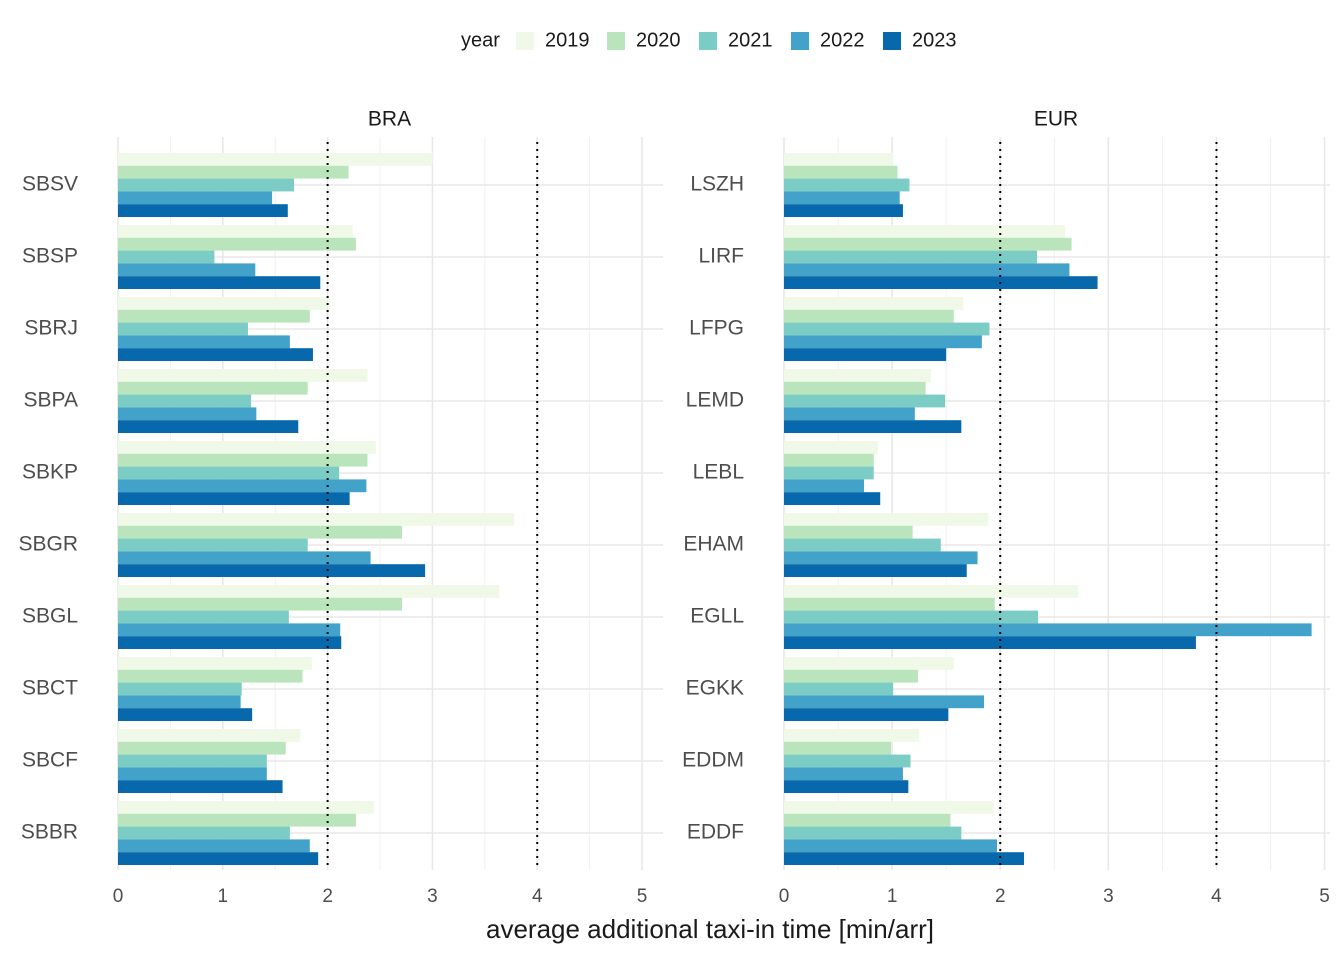 The height and width of the screenshot is (965, 1344). Describe the element at coordinates (260, 532) in the screenshot. I see `bar-bra-sbgr-2020` at that location.